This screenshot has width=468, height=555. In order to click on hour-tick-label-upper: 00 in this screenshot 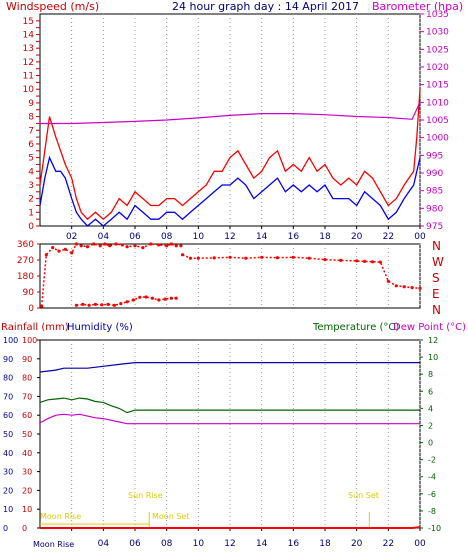, I will do `click(420, 237)`.